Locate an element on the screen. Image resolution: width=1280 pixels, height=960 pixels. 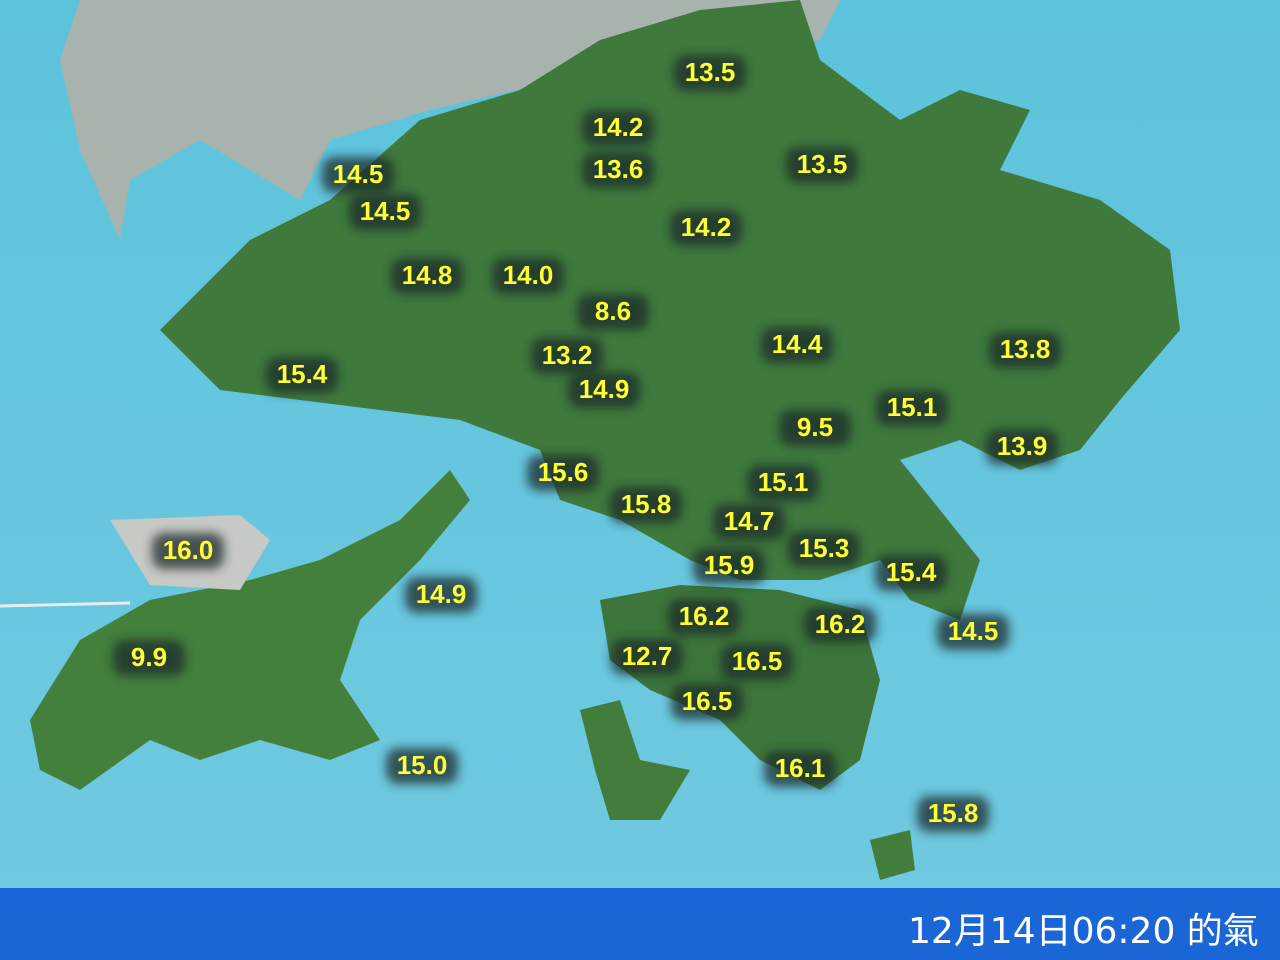
temperature: 13.2 is located at coordinates (567, 355).